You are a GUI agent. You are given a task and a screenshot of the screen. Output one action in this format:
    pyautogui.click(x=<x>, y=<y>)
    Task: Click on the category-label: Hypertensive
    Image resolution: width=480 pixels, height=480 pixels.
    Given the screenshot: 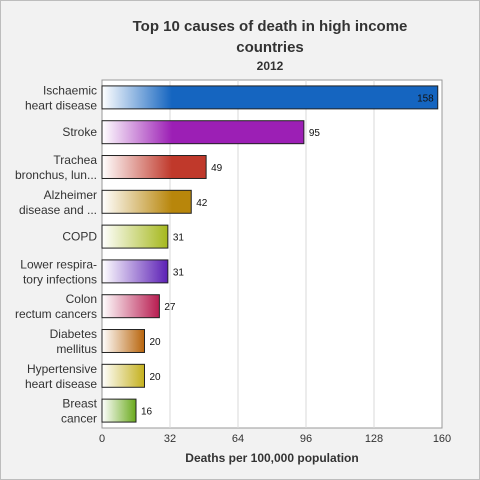 What is the action you would take?
    pyautogui.click(x=62, y=369)
    